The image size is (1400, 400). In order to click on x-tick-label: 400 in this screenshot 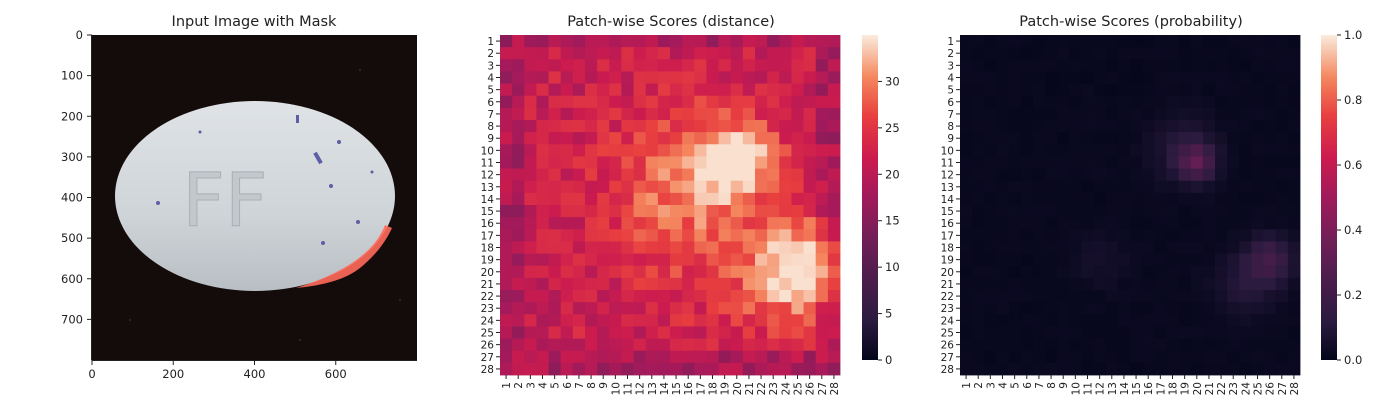, I will do `click(255, 374)`.